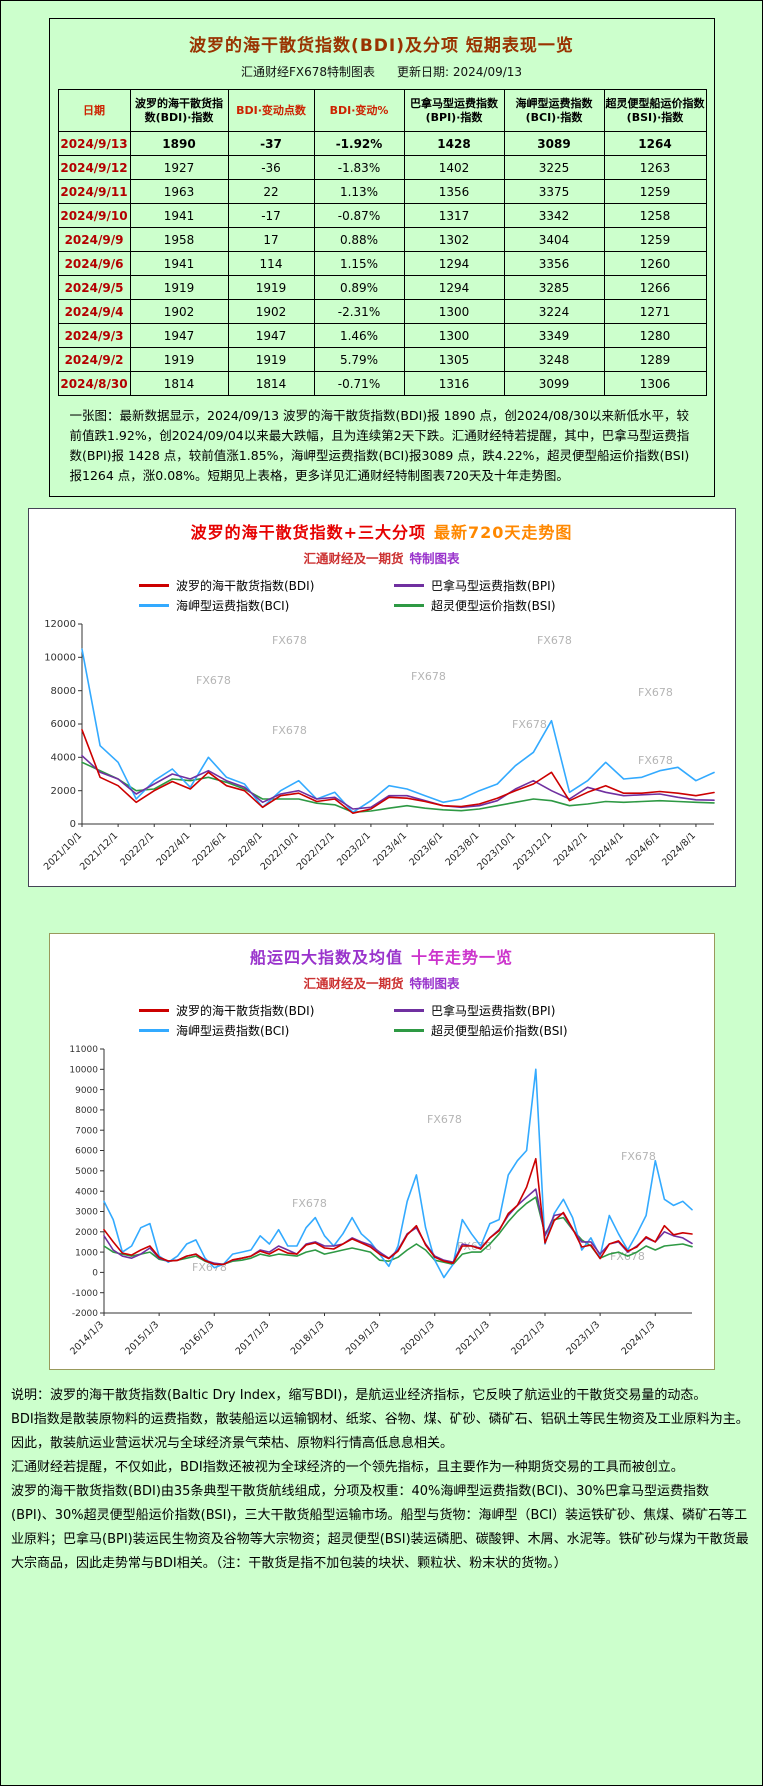 Image resolution: width=763 pixels, height=1786 pixels. I want to click on x-tick-label: 2017/1/3, so click(252, 1338).